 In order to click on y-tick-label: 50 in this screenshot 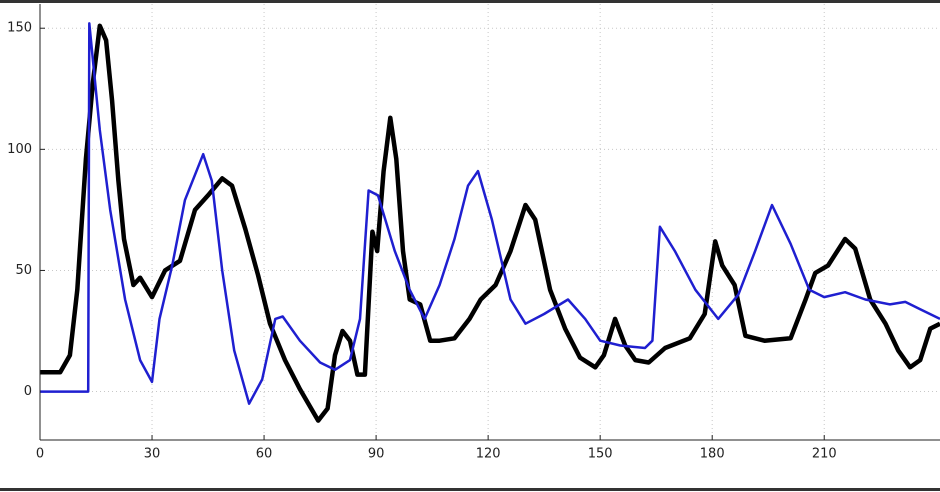, I will do `click(23, 270)`.